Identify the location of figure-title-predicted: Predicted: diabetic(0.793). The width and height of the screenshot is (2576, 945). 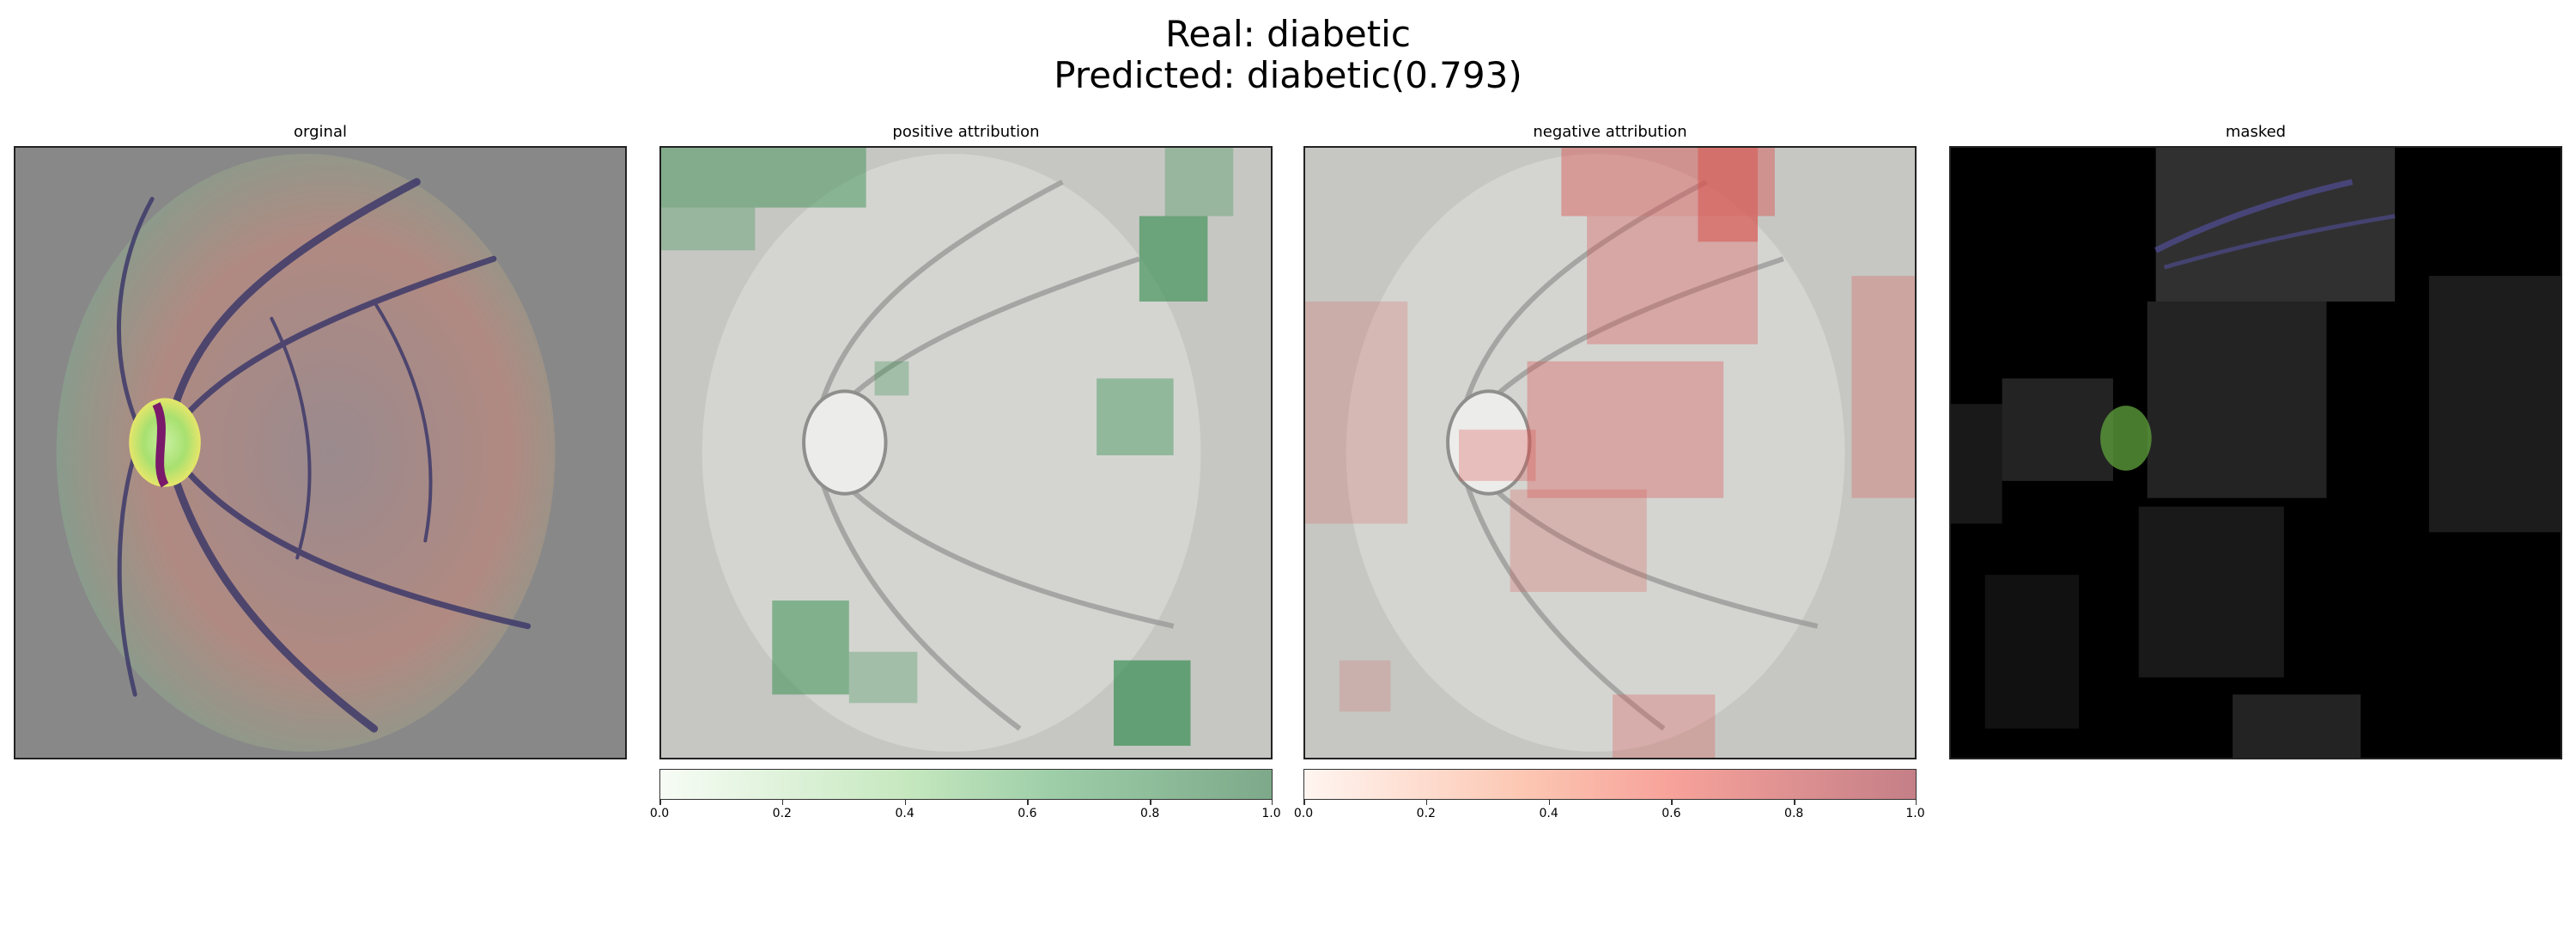
(1288, 75).